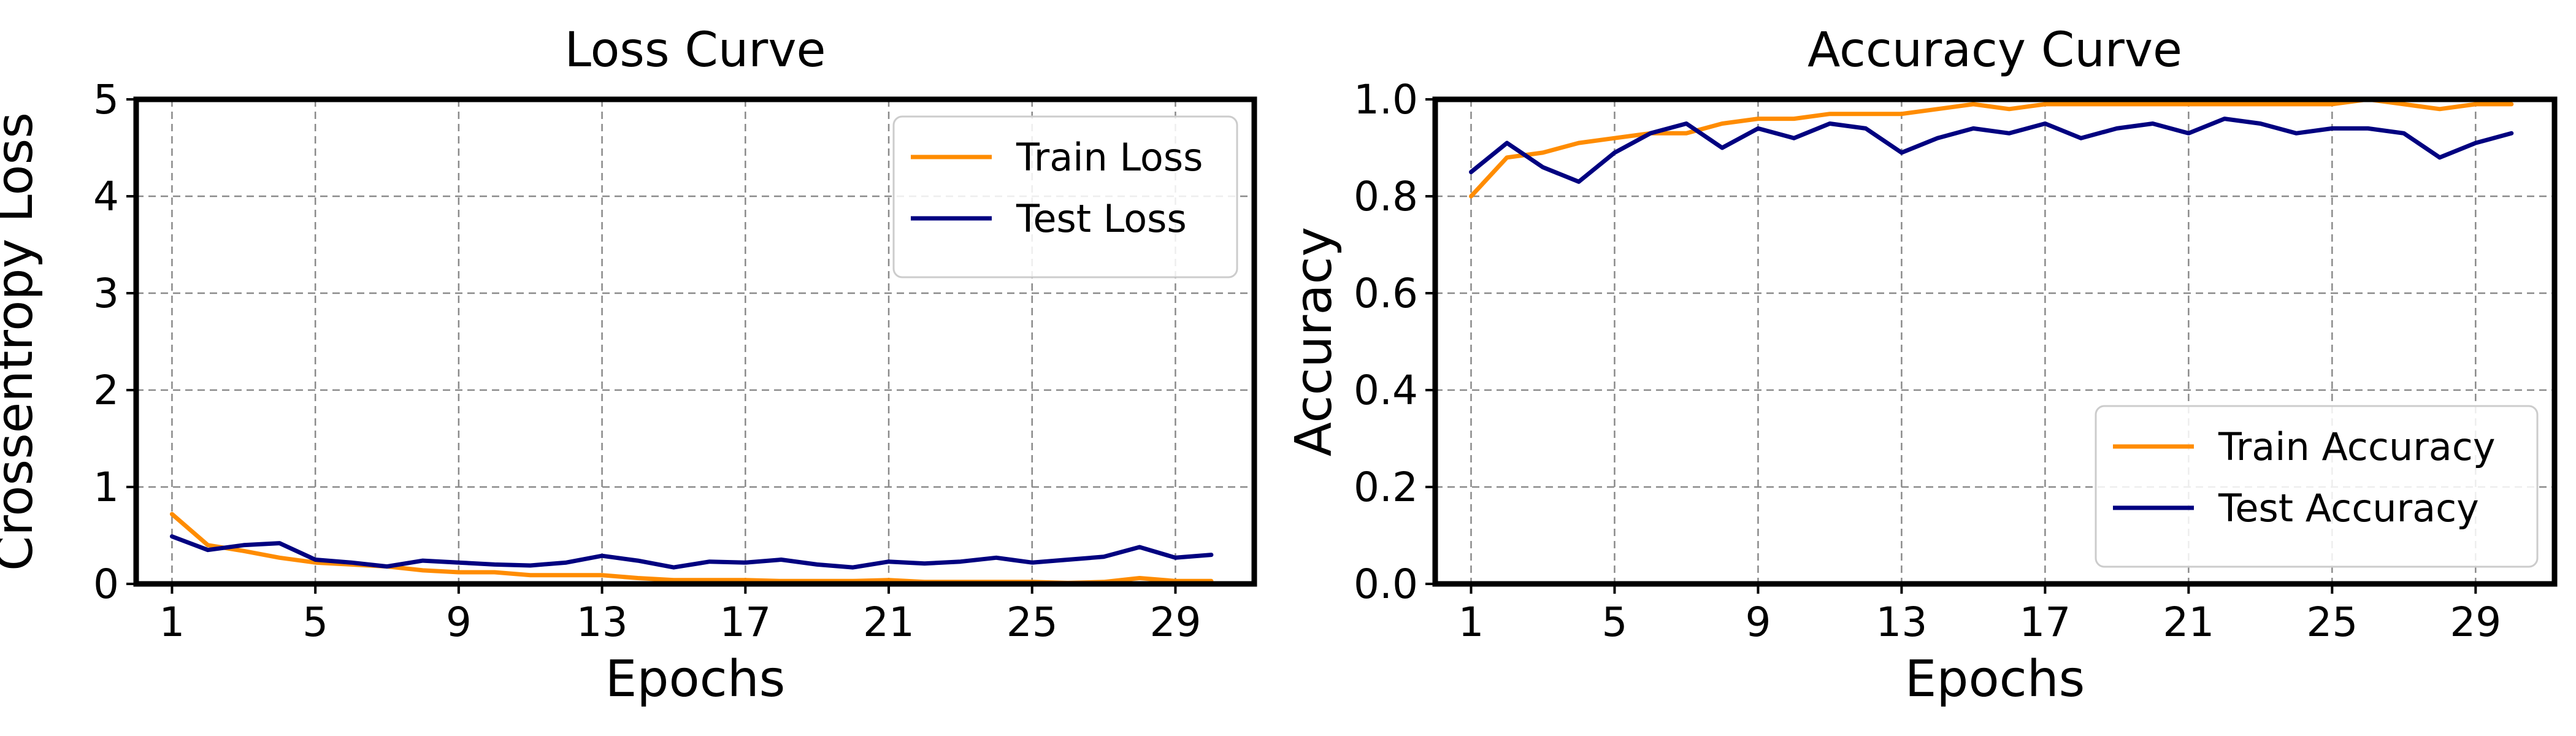  What do you see at coordinates (22, 341) in the screenshot?
I see `y-axis-label: Crossentropy Loss` at bounding box center [22, 341].